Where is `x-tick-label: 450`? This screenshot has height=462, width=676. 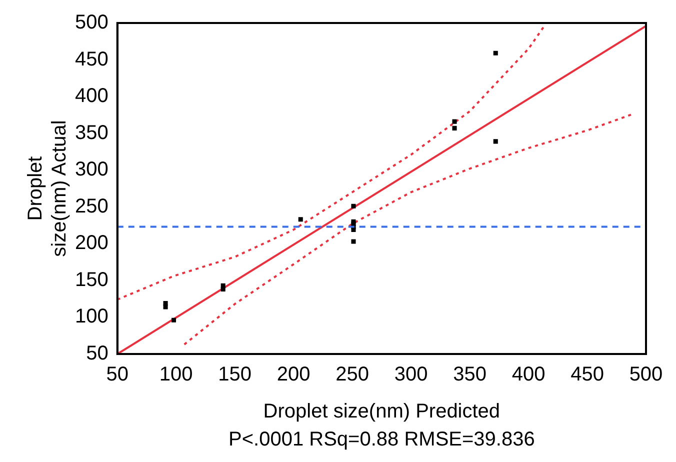 x-tick-label: 450 is located at coordinates (587, 375).